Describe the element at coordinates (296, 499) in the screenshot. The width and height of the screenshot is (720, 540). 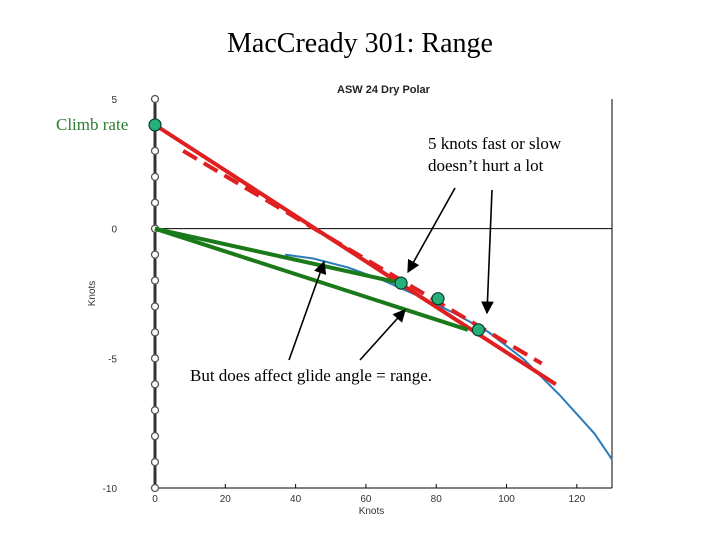
I see `x-tick-label: 40` at that location.